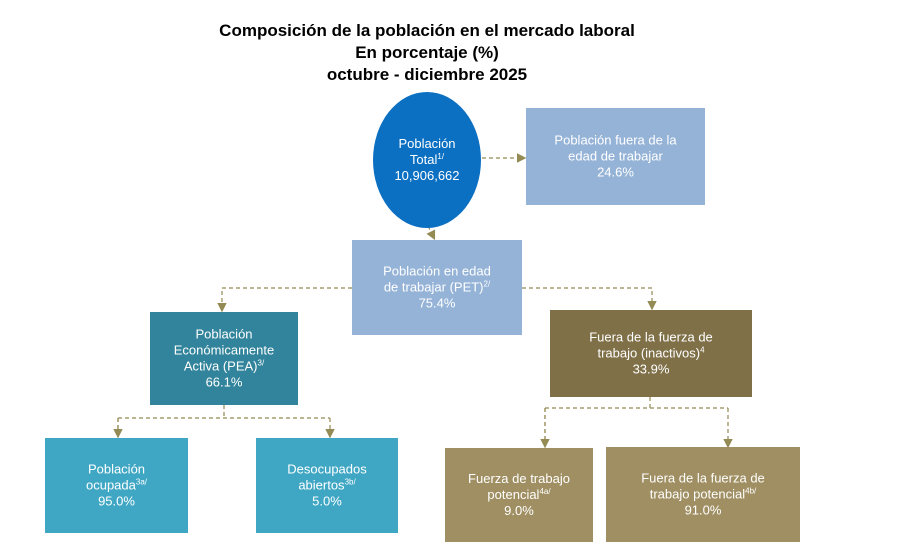  Describe the element at coordinates (327, 501) in the screenshot. I see `node-value: 5.0%` at that location.